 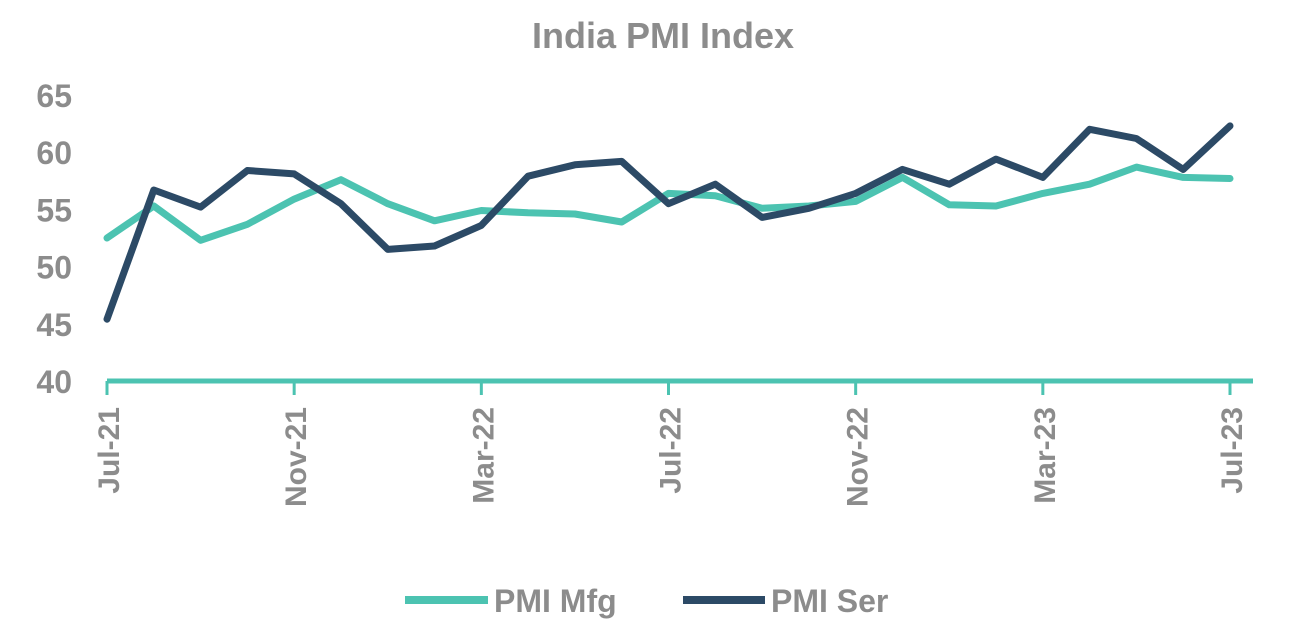 What do you see at coordinates (54, 325) in the screenshot?
I see `y-tick-label: 45` at bounding box center [54, 325].